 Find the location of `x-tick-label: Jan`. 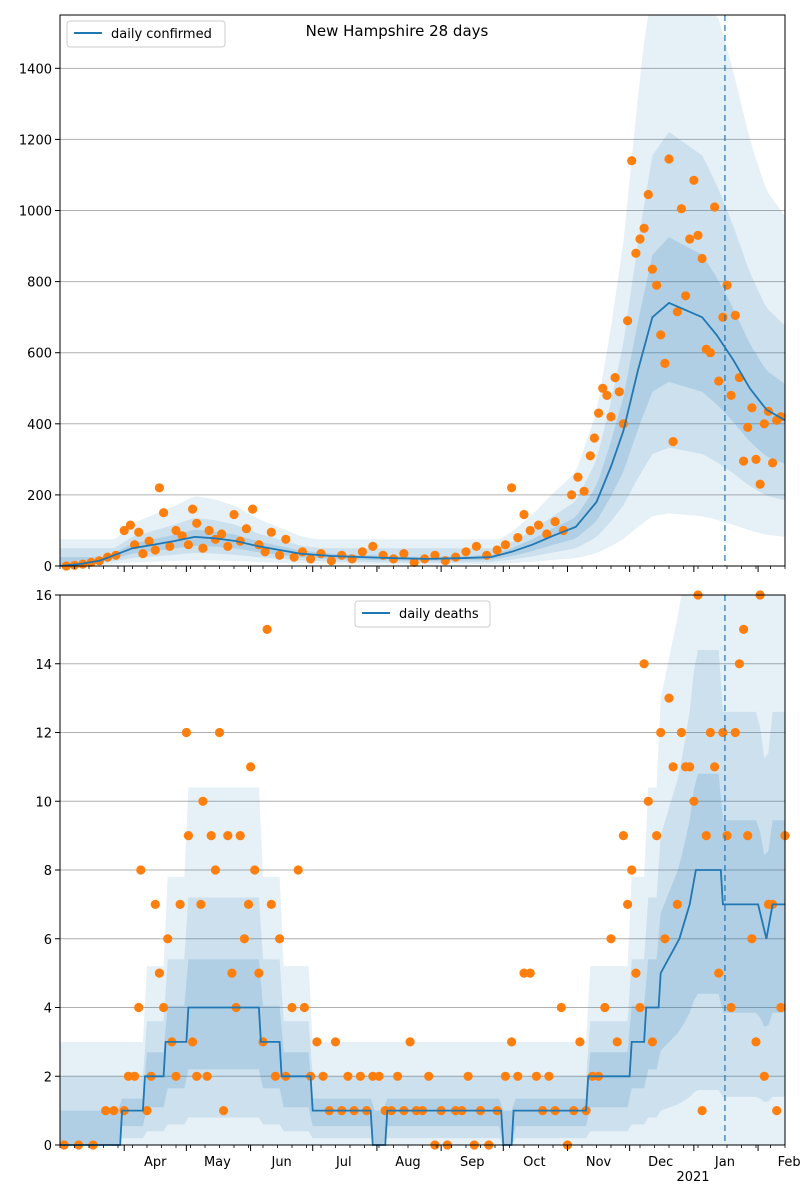

x-tick-label: Jan is located at coordinates (724, 1162).